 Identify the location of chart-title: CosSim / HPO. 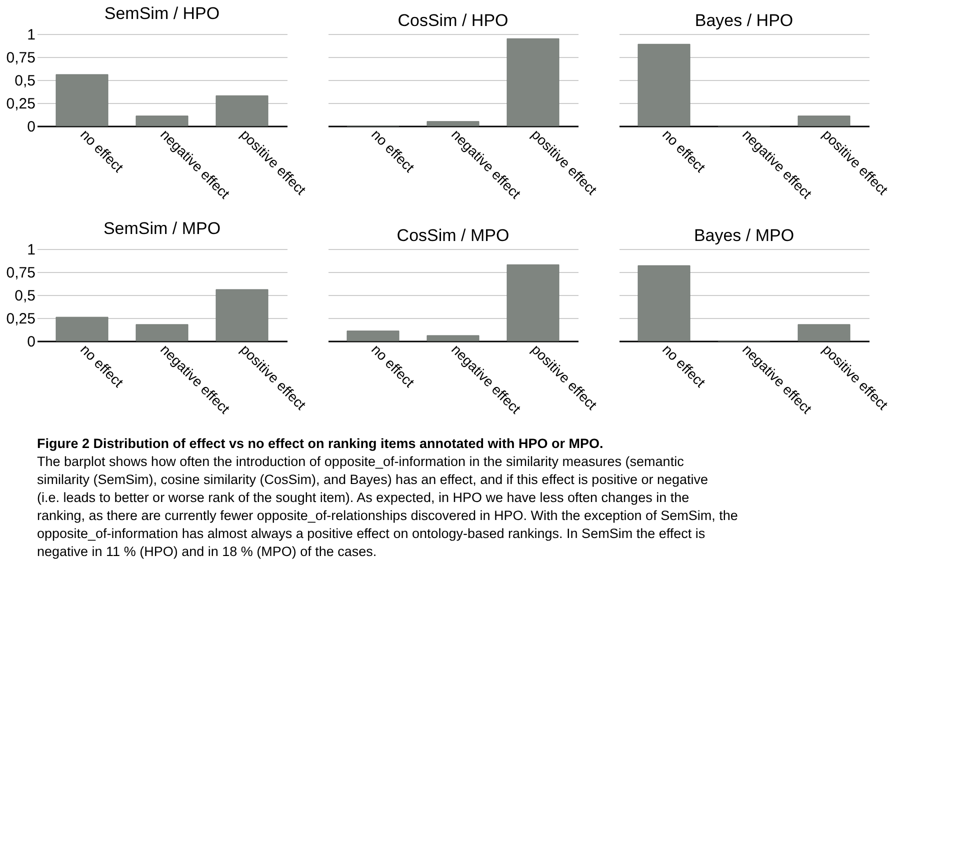
(453, 20).